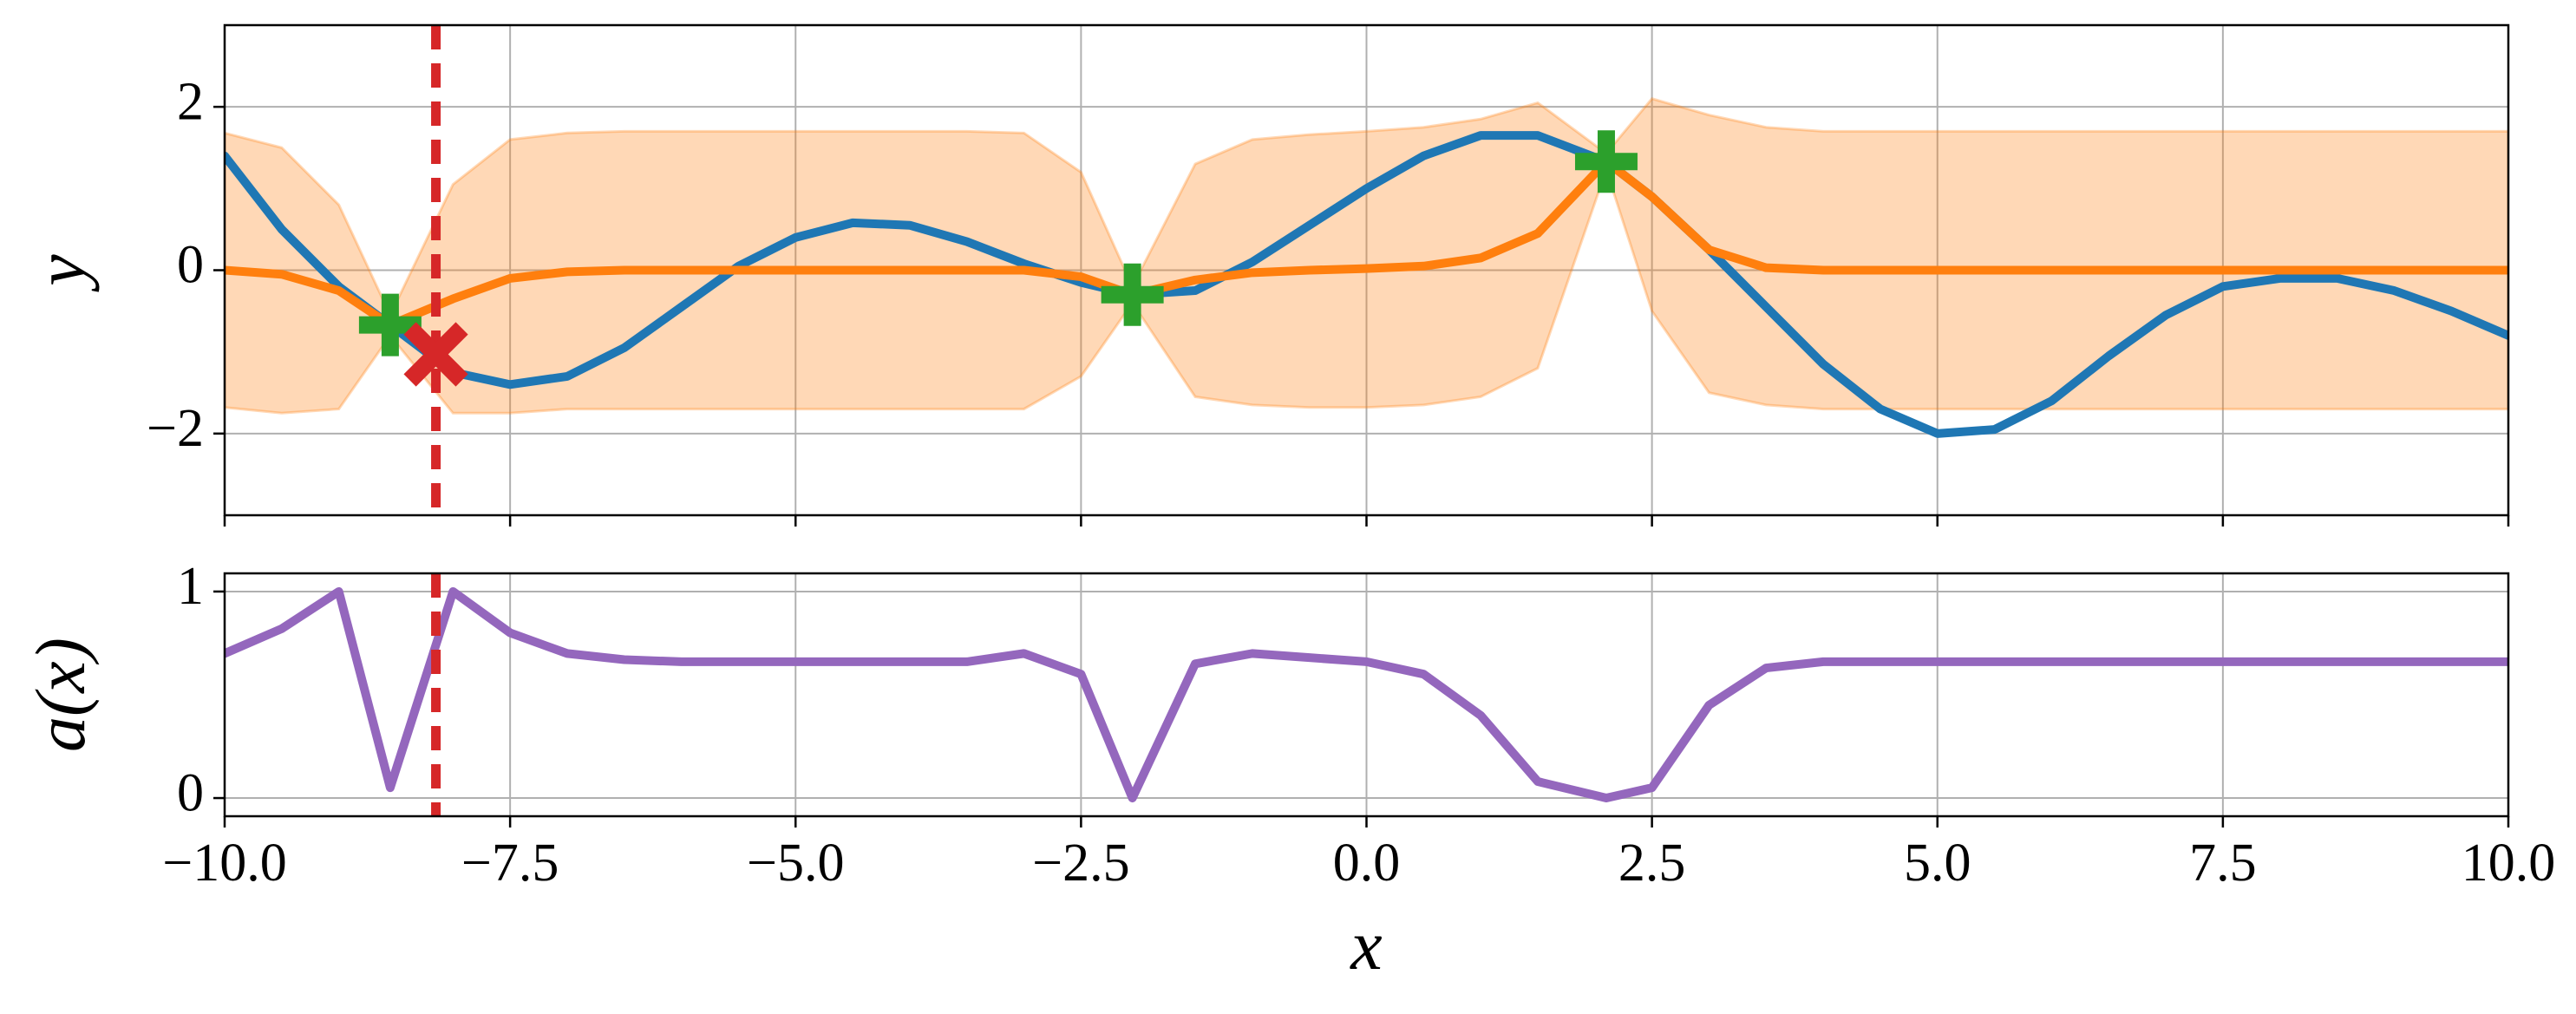 The image size is (2576, 1014). What do you see at coordinates (2223, 863) in the screenshot?
I see `x-tick-label: 7.5` at bounding box center [2223, 863].